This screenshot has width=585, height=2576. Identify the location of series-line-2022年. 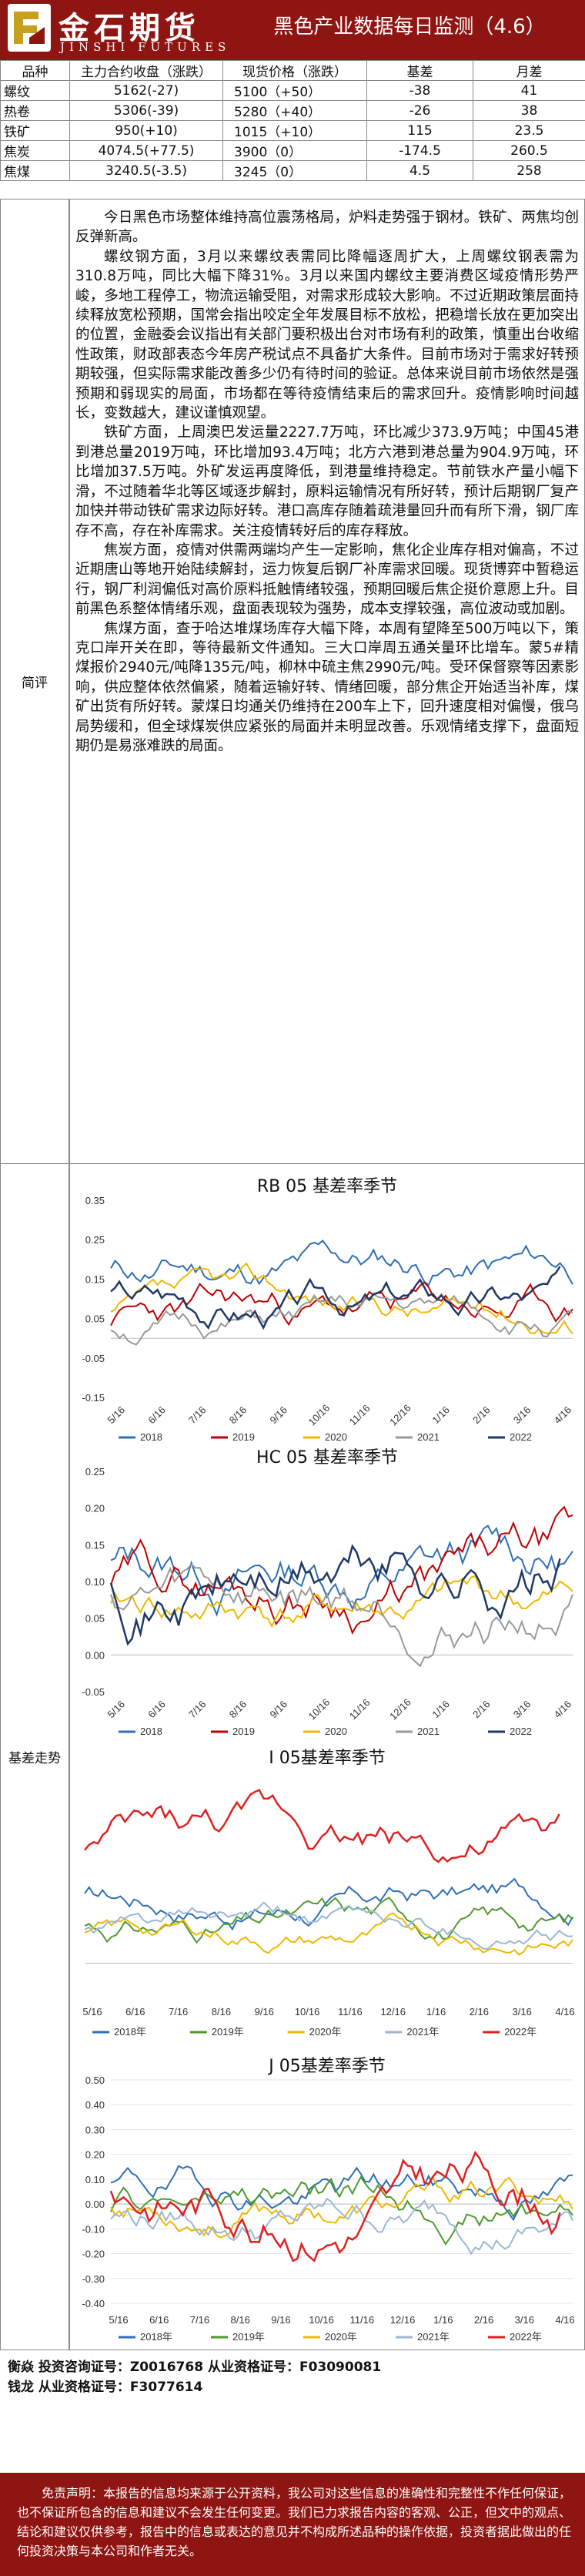
(322, 1825).